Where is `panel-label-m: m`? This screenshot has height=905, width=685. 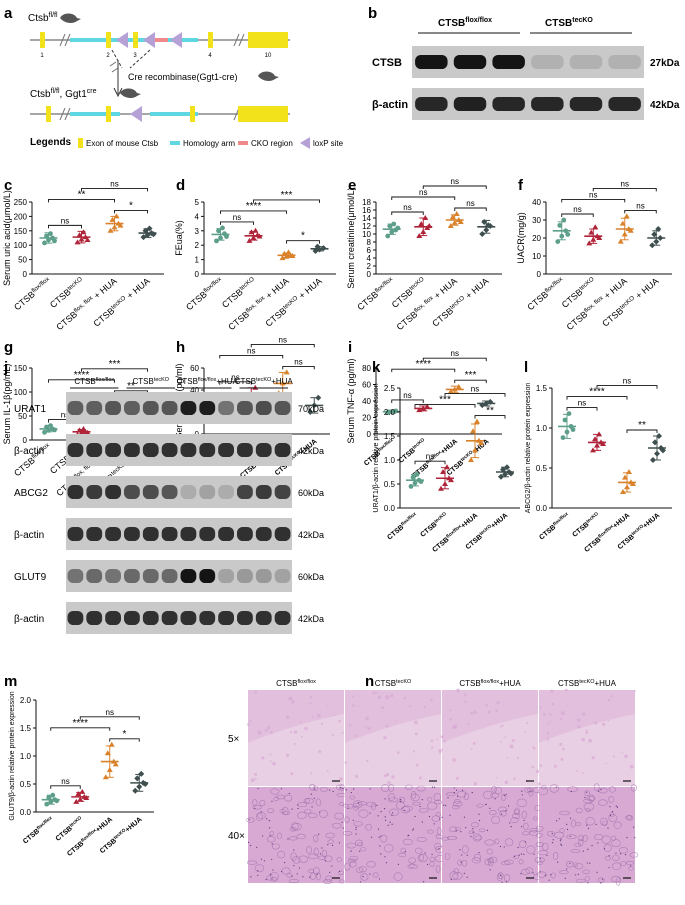 panel-label-m: m is located at coordinates (10, 681).